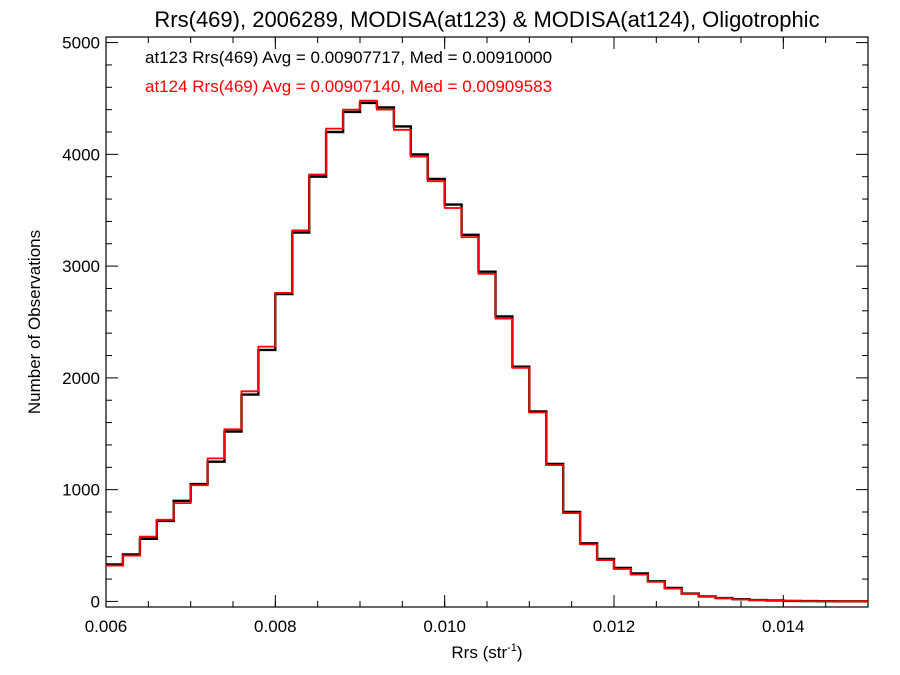 This screenshot has height=675, width=900. I want to click on y-tick-label: 1000, so click(81, 490).